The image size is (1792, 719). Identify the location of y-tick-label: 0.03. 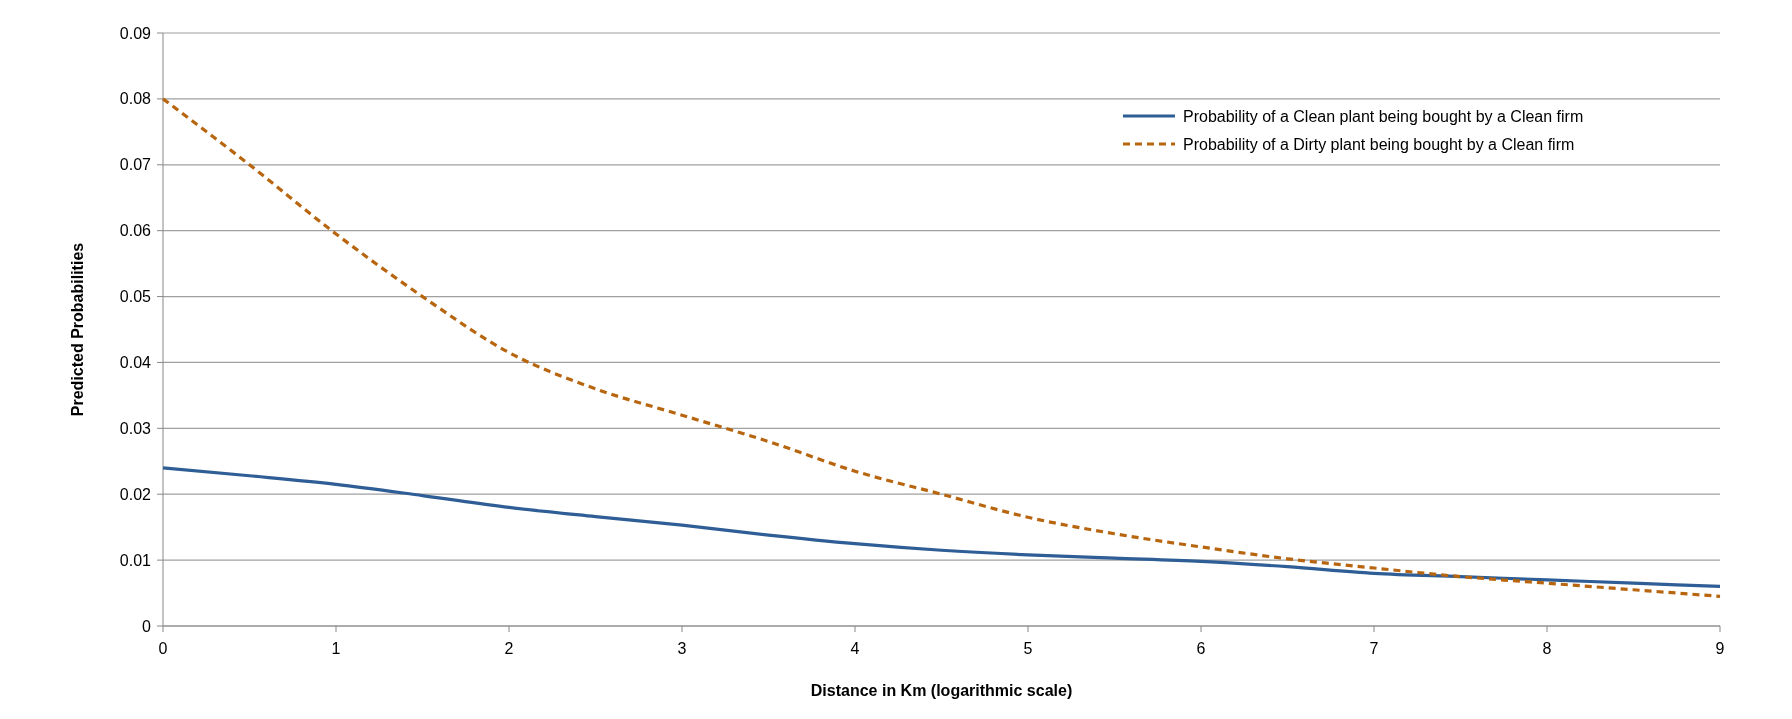
(135, 428).